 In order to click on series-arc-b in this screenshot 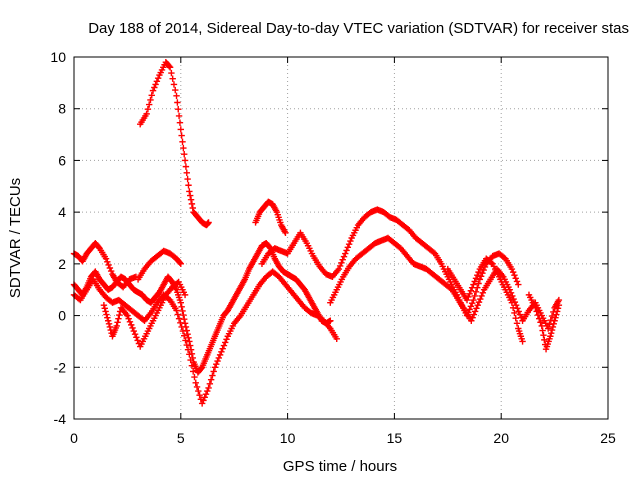, I will do `click(202, 307)`.